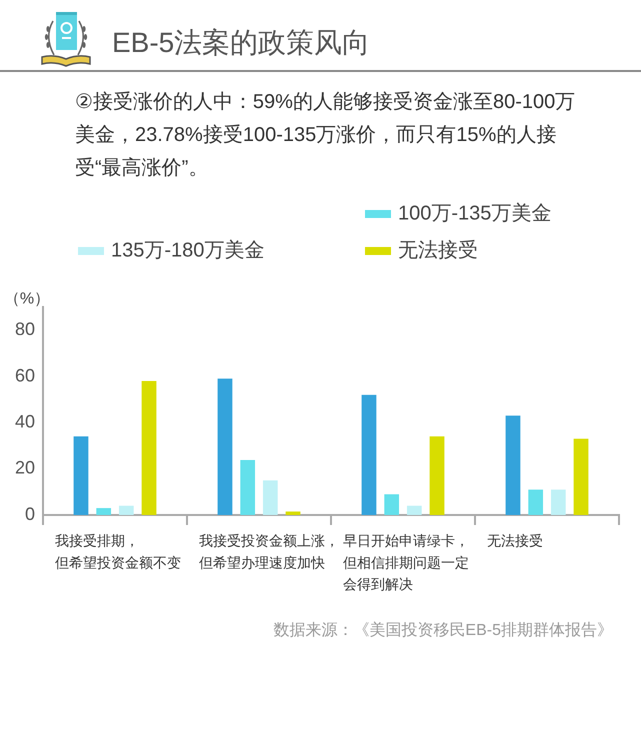  Describe the element at coordinates (24, 468) in the screenshot. I see `y-tick-label: 20` at that location.